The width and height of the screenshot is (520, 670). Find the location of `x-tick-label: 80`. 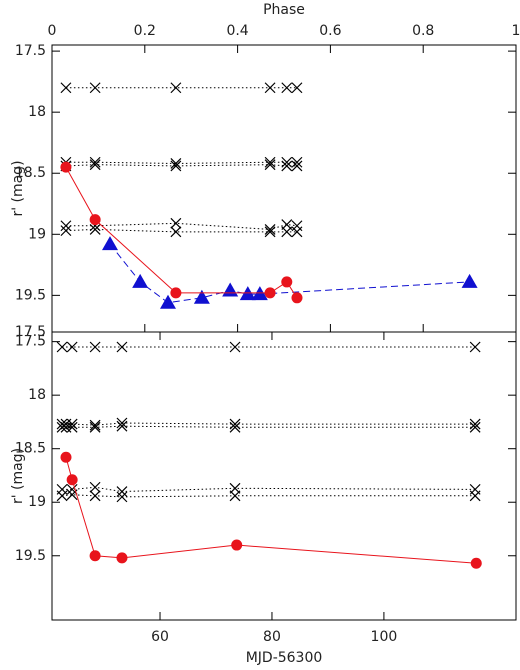

x-tick-label: 80 is located at coordinates (272, 637).